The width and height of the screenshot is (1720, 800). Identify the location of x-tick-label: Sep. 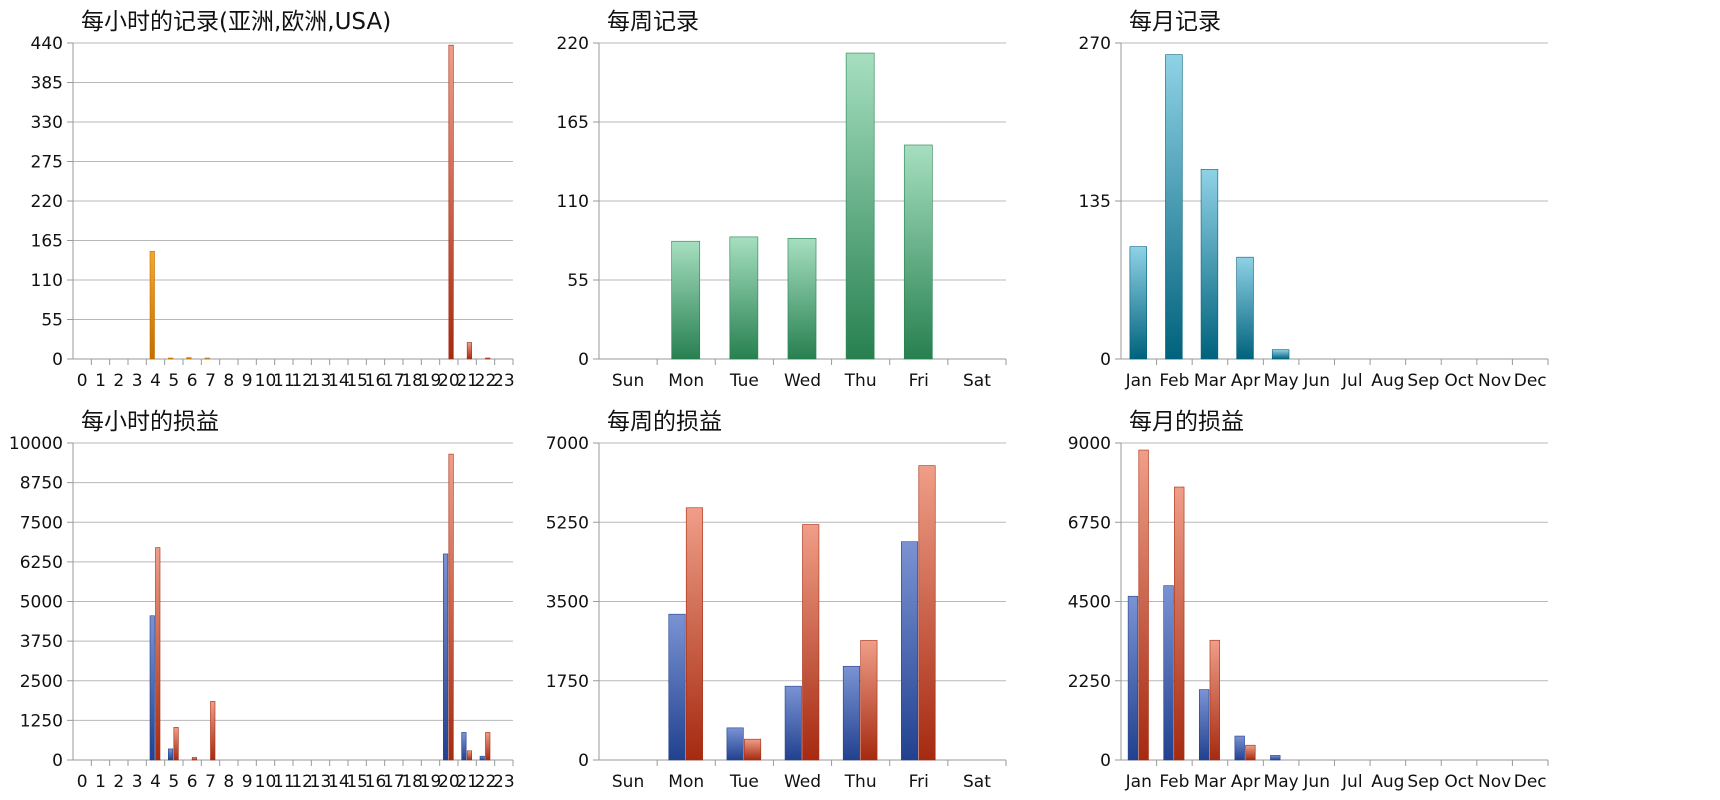
(1423, 381).